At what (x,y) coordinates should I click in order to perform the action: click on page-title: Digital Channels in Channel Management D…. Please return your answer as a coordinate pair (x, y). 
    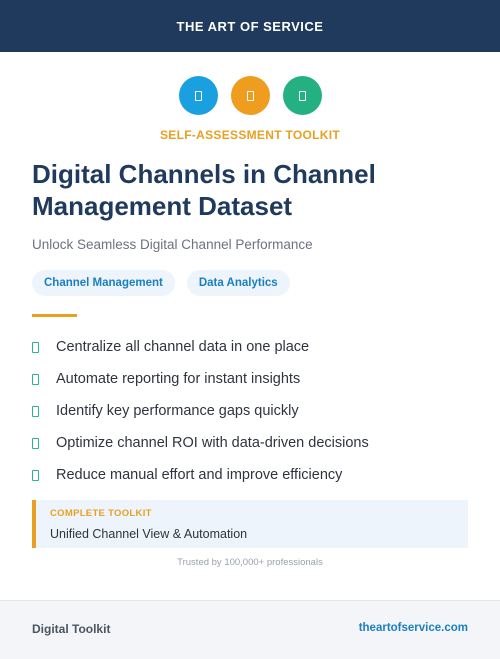
    Looking at the image, I should click on (204, 190).